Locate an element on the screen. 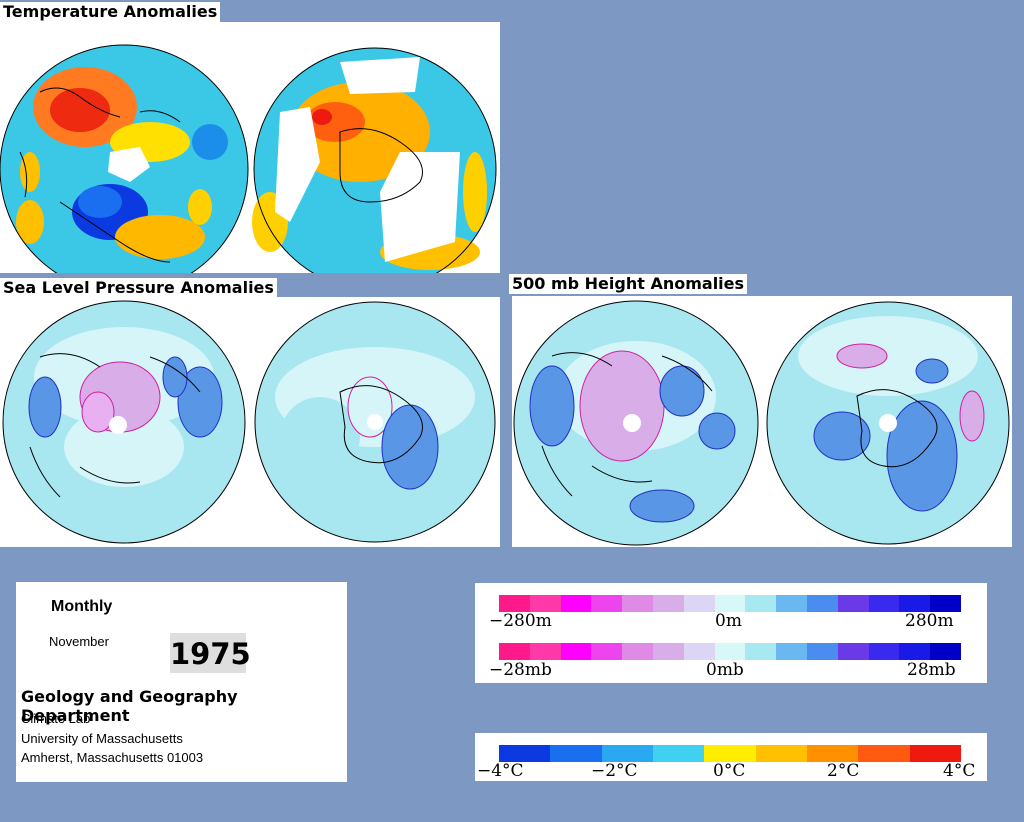  pressure-tick: −28mb is located at coordinates (520, 670).